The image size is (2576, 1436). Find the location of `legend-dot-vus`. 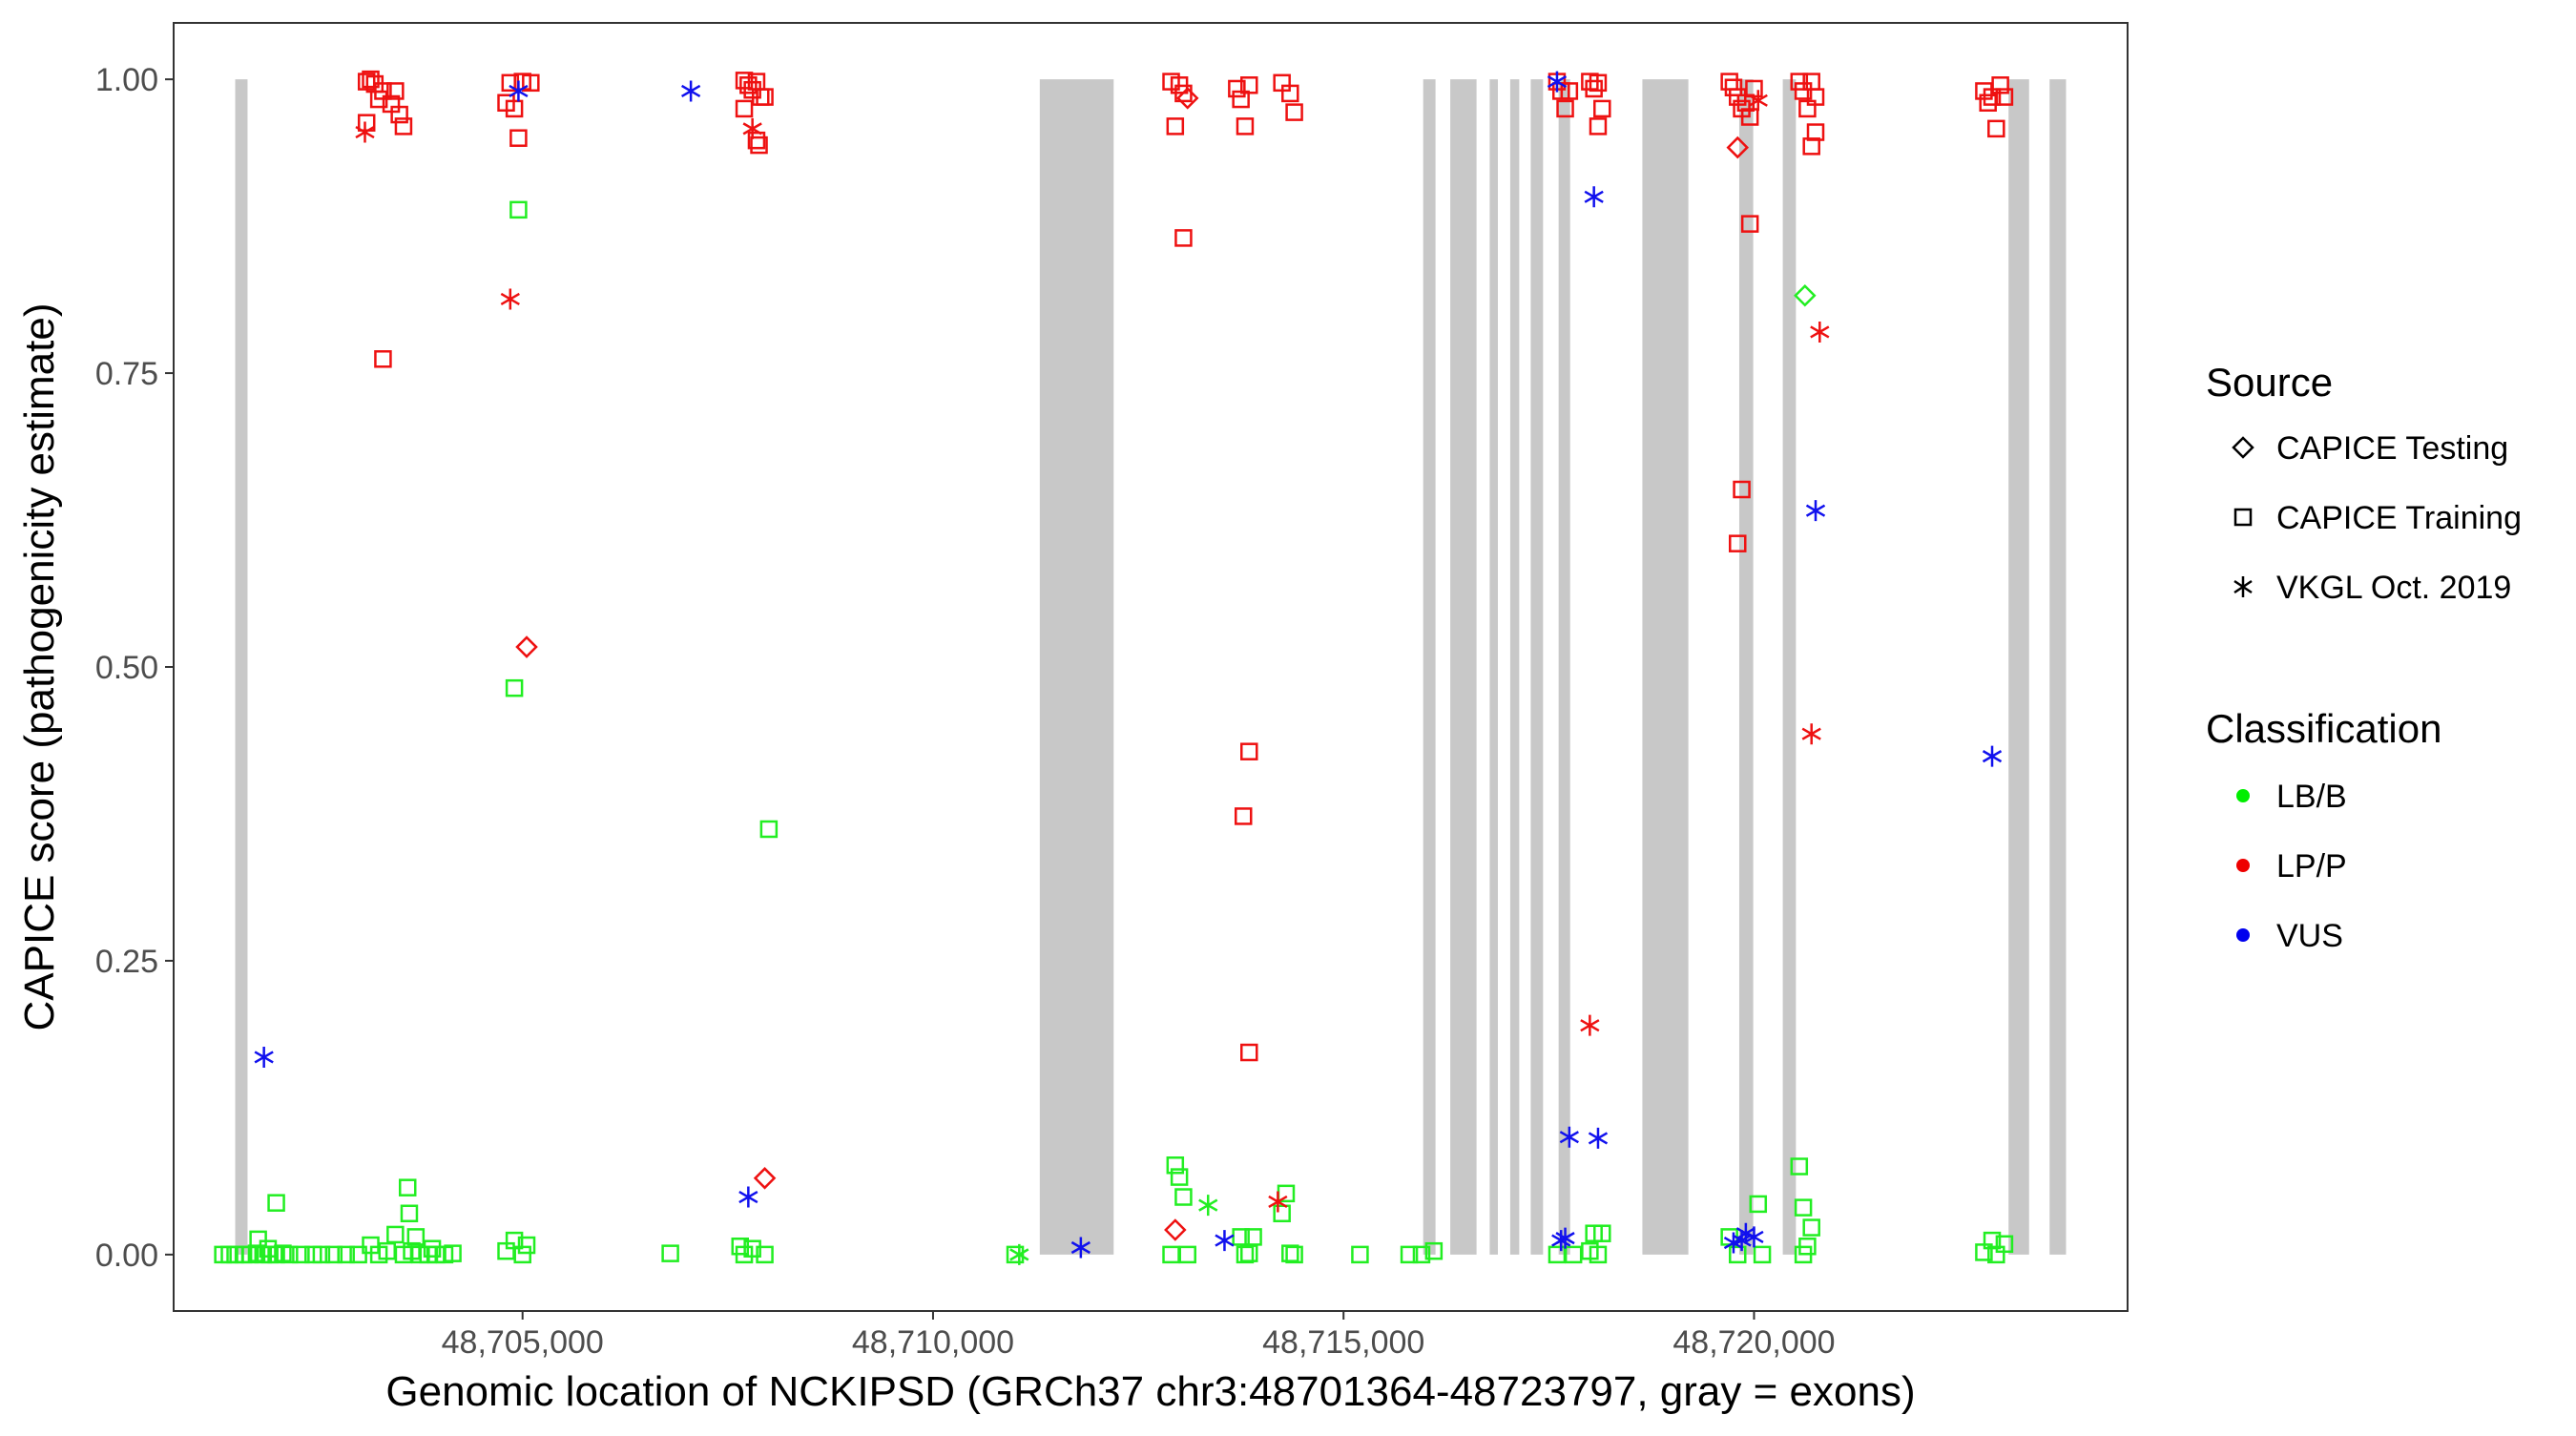

legend-dot-vus is located at coordinates (2243, 935).